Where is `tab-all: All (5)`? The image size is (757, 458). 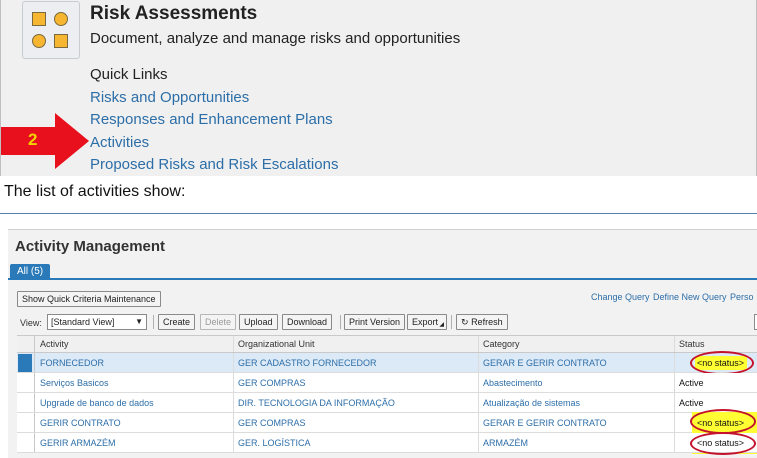 tab-all: All (5) is located at coordinates (30, 271).